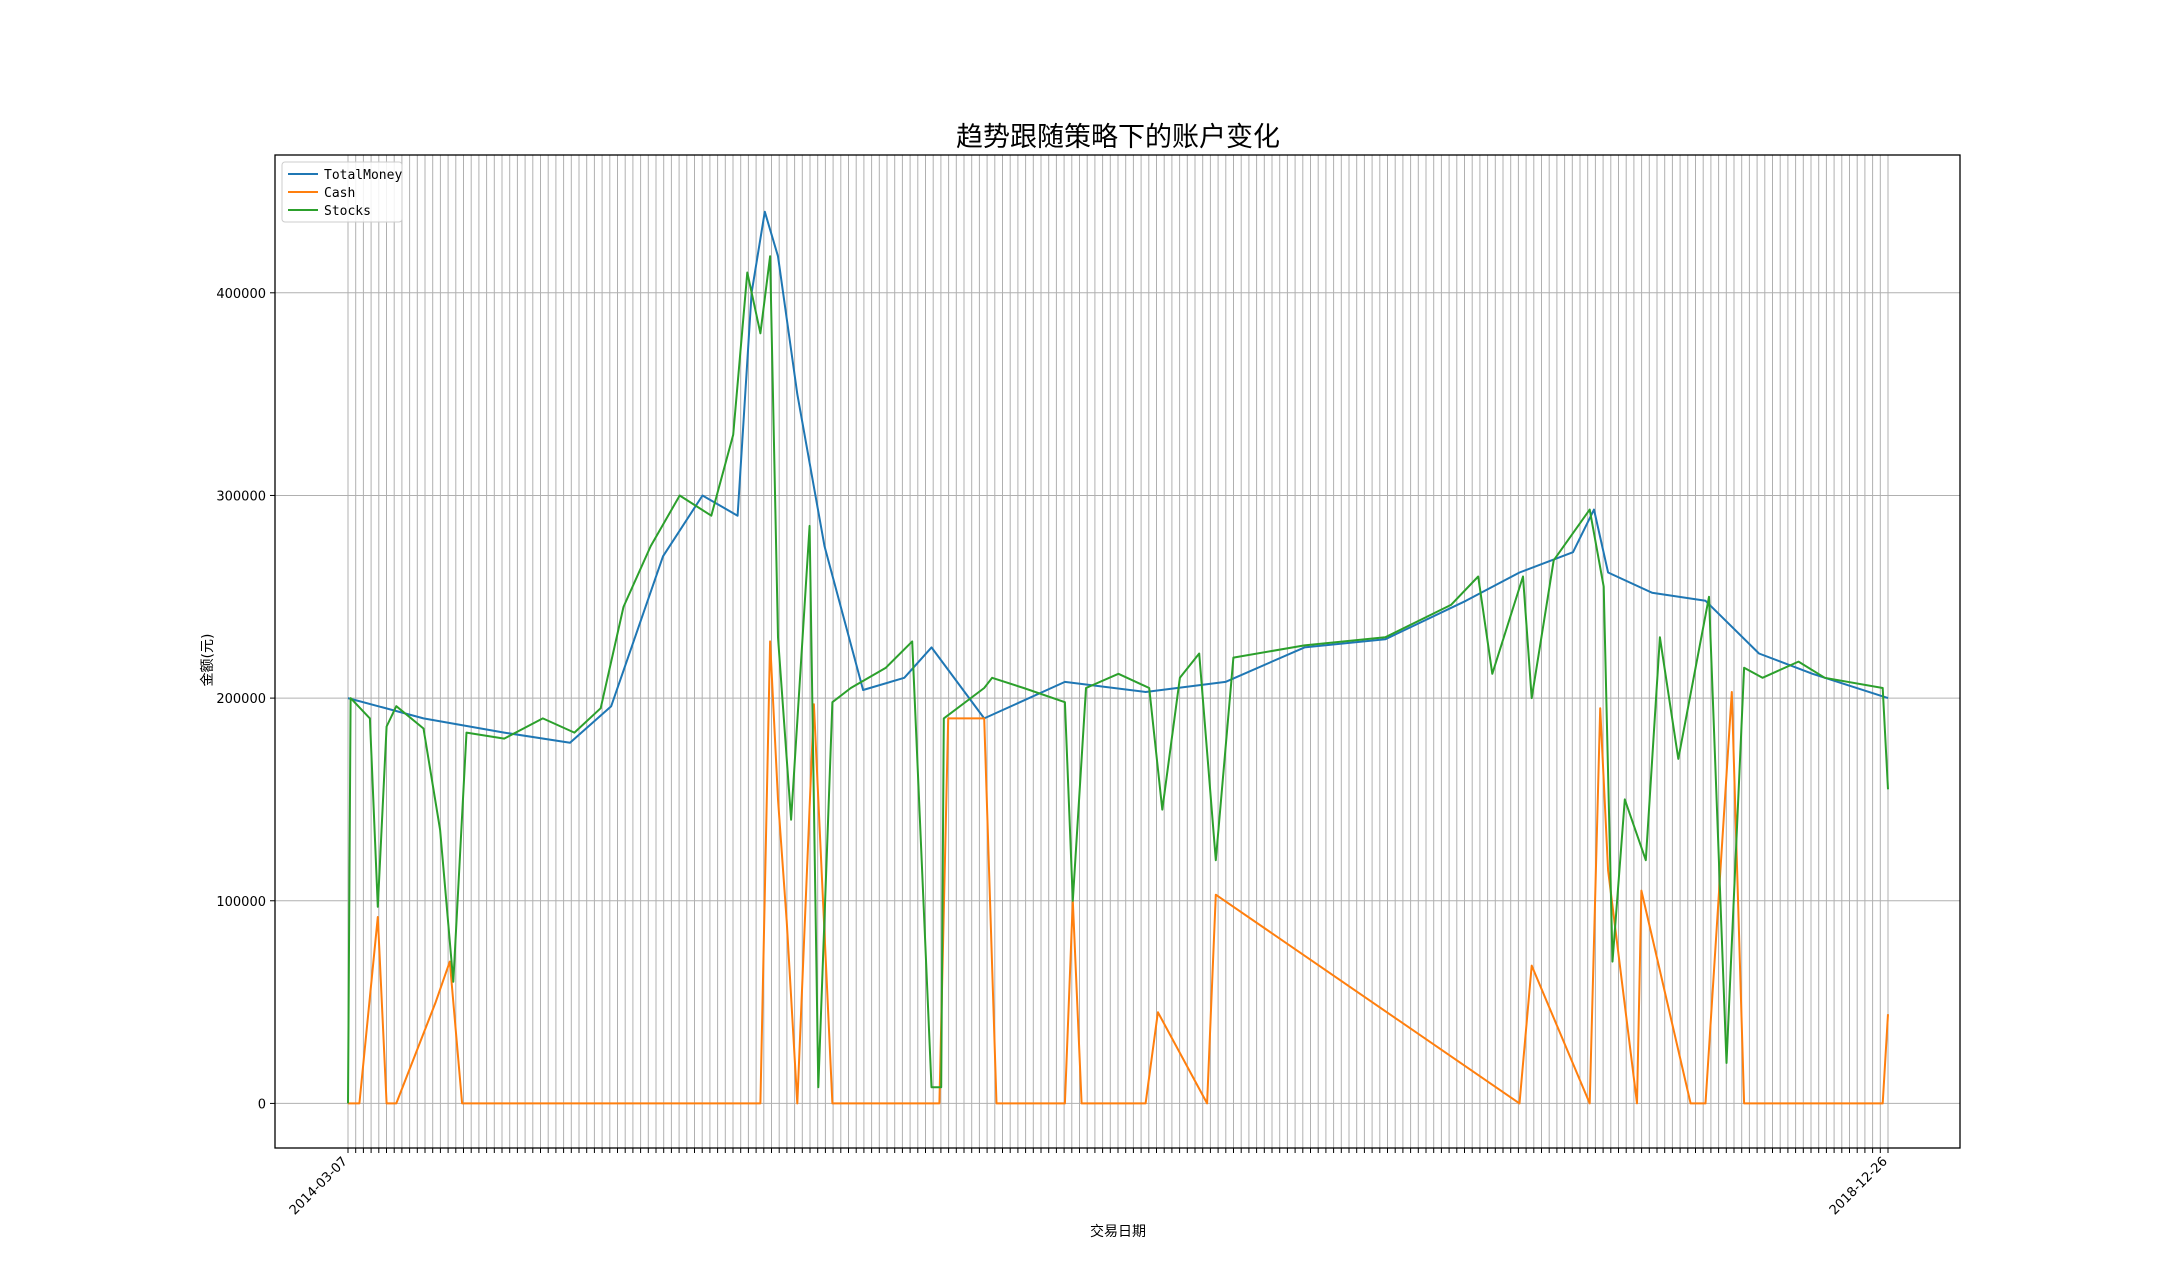  Describe the element at coordinates (363, 175) in the screenshot. I see `legend-label: TotalMoney` at that location.